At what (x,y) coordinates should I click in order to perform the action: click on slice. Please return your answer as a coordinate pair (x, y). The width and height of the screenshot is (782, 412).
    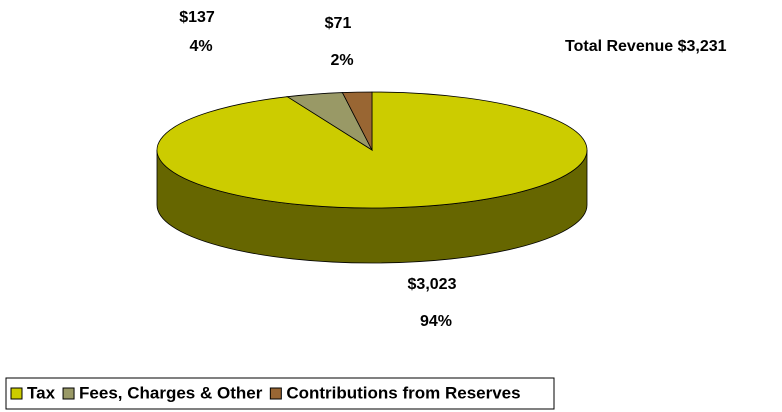
    Looking at the image, I should click on (357, 121).